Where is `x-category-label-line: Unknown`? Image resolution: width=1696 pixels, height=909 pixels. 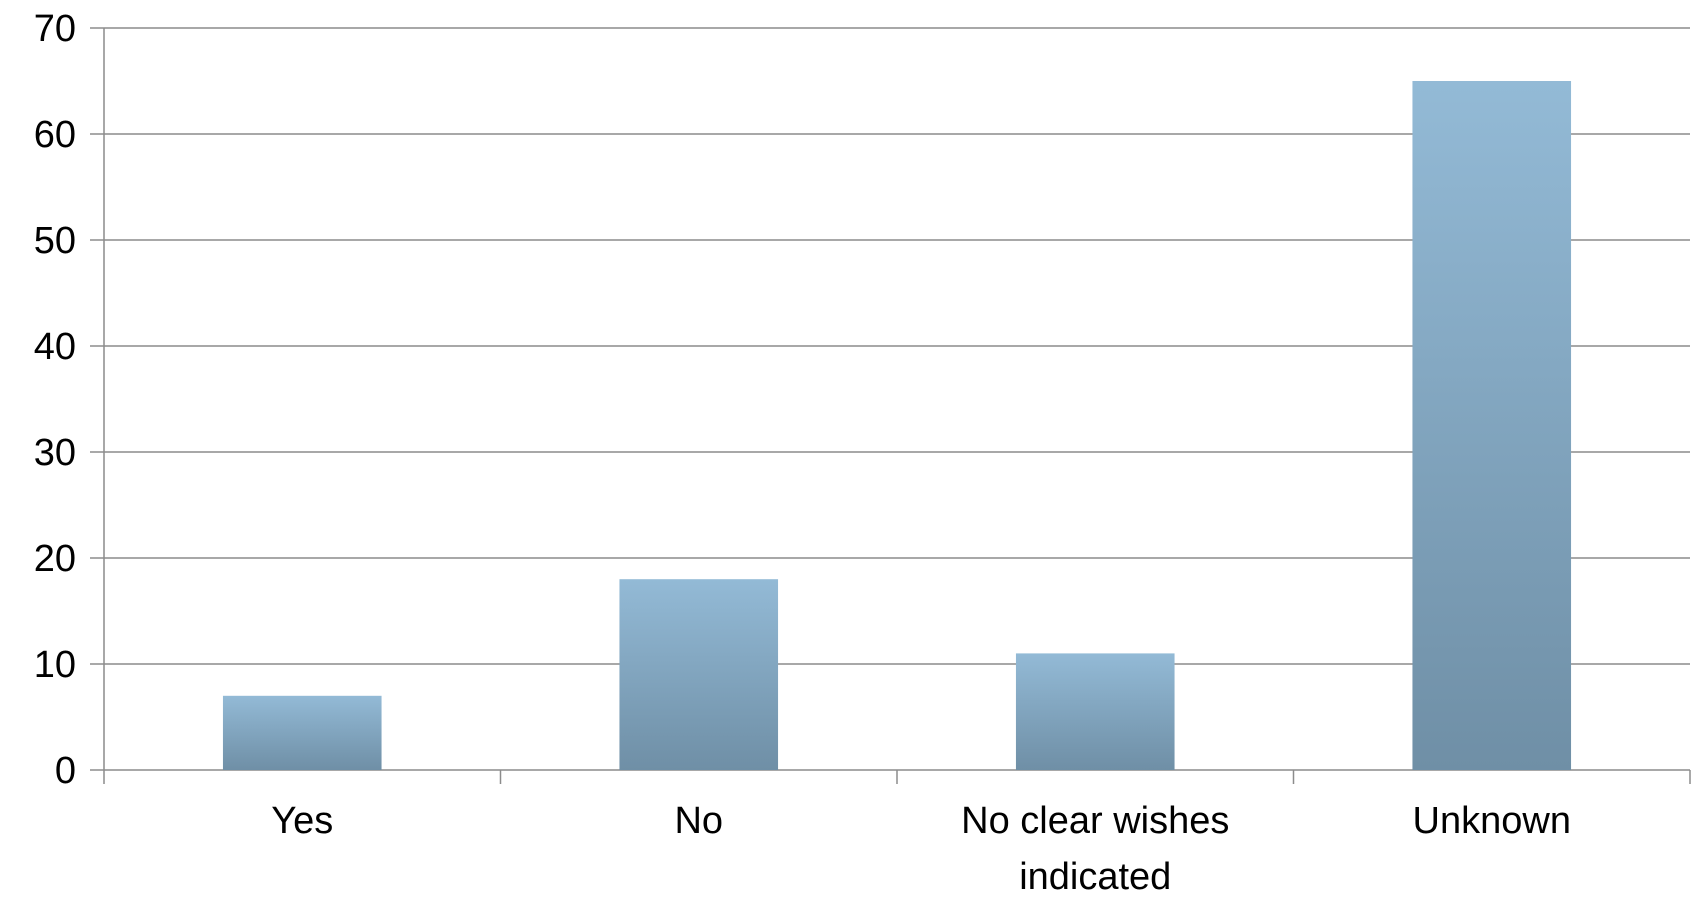
x-category-label-line: Unknown is located at coordinates (1492, 821).